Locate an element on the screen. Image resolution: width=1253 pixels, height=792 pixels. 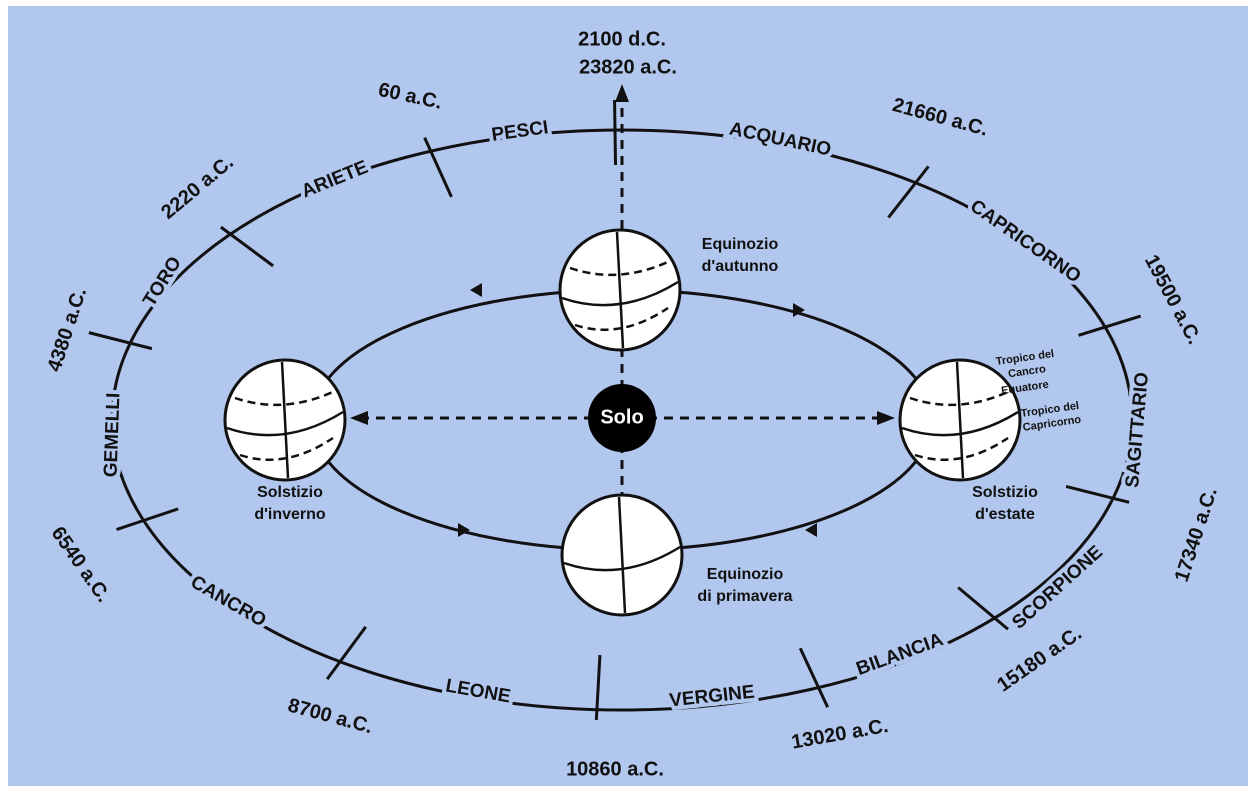
arrow-left is located at coordinates (359, 418).